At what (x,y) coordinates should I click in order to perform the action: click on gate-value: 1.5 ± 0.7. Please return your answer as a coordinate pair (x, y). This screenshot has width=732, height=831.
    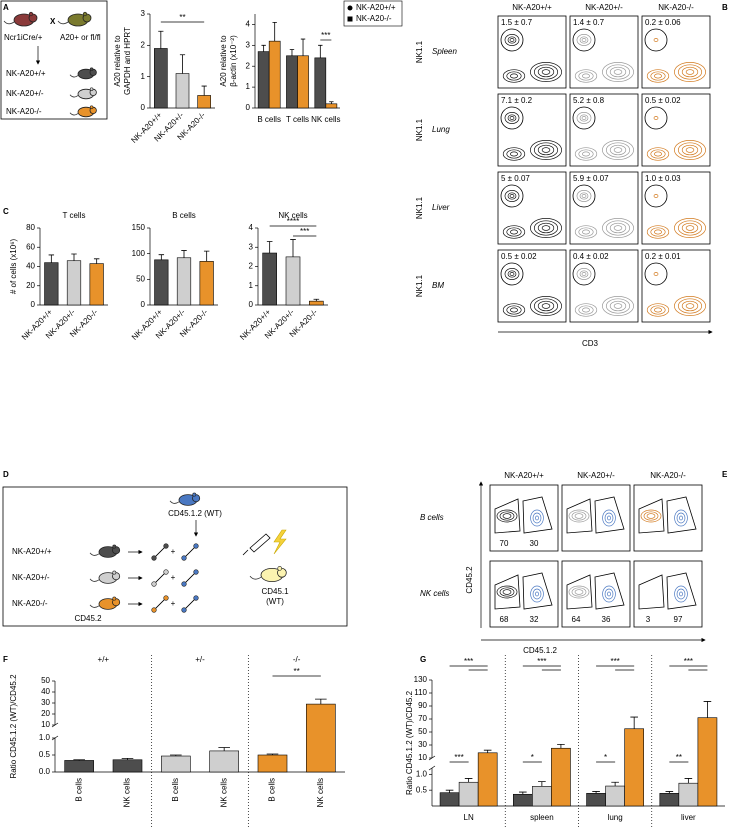
    Looking at the image, I should click on (517, 22).